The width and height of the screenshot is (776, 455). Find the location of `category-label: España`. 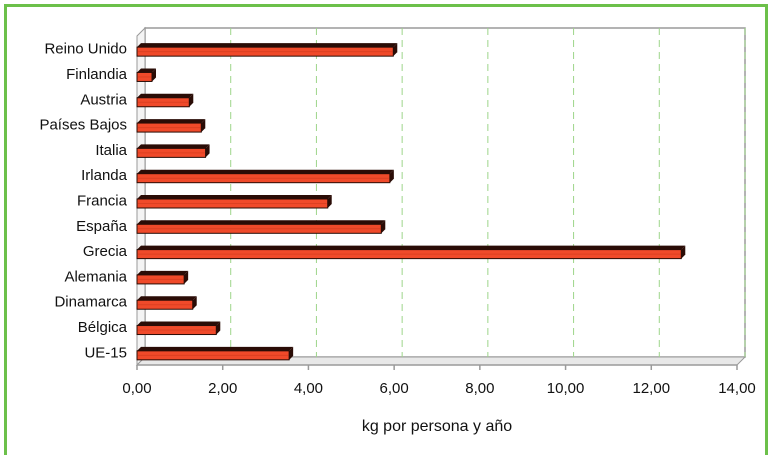

category-label: España is located at coordinates (102, 226).